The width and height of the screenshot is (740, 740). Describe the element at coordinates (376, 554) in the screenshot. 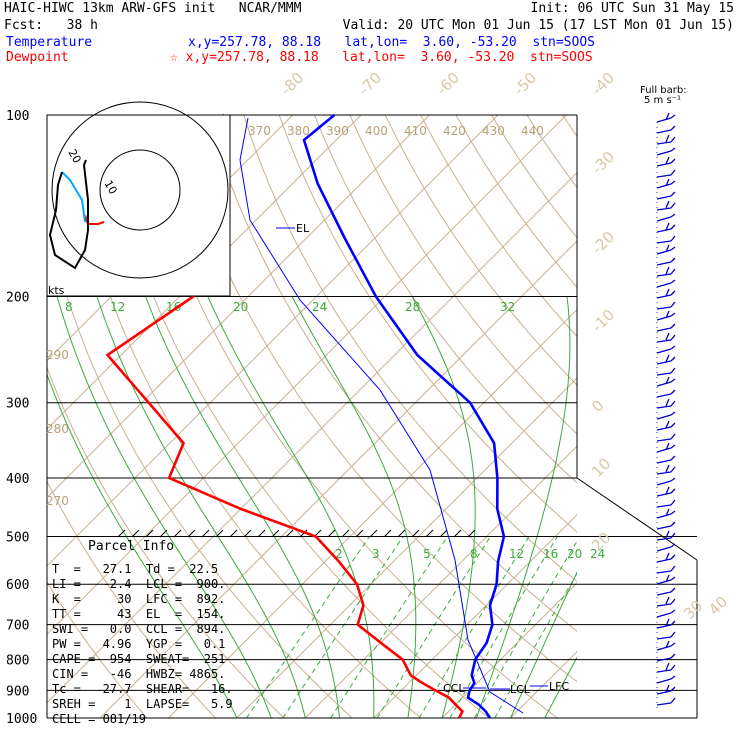

I see `mixing-ratio-label: 3` at that location.